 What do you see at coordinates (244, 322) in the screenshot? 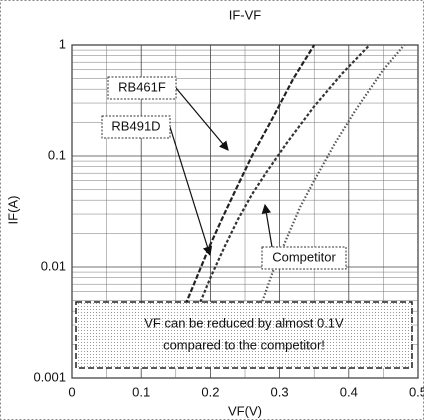
I see `annotation-text: VF can be reduced by almost 0.1V` at bounding box center [244, 322].